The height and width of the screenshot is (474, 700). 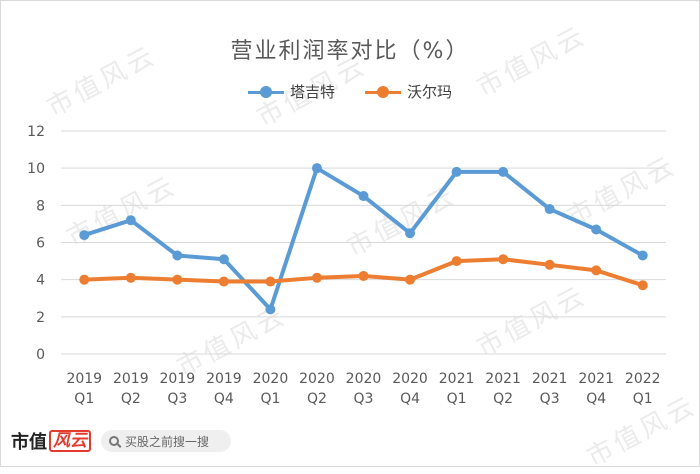 What do you see at coordinates (40, 355) in the screenshot?
I see `y-tick-label: 0` at bounding box center [40, 355].